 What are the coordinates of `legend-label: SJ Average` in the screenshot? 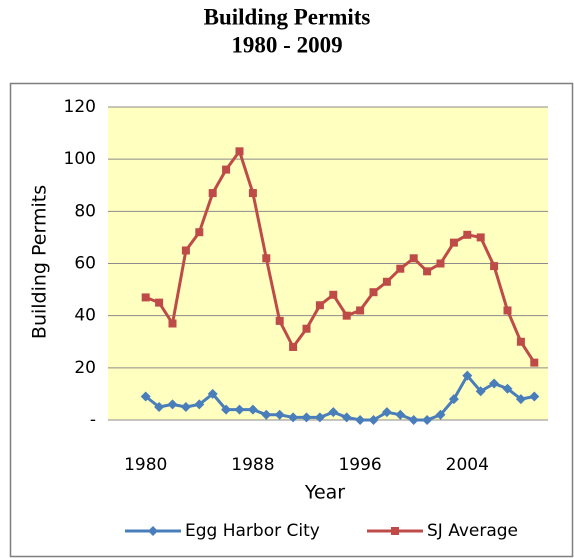 It's located at (472, 531).